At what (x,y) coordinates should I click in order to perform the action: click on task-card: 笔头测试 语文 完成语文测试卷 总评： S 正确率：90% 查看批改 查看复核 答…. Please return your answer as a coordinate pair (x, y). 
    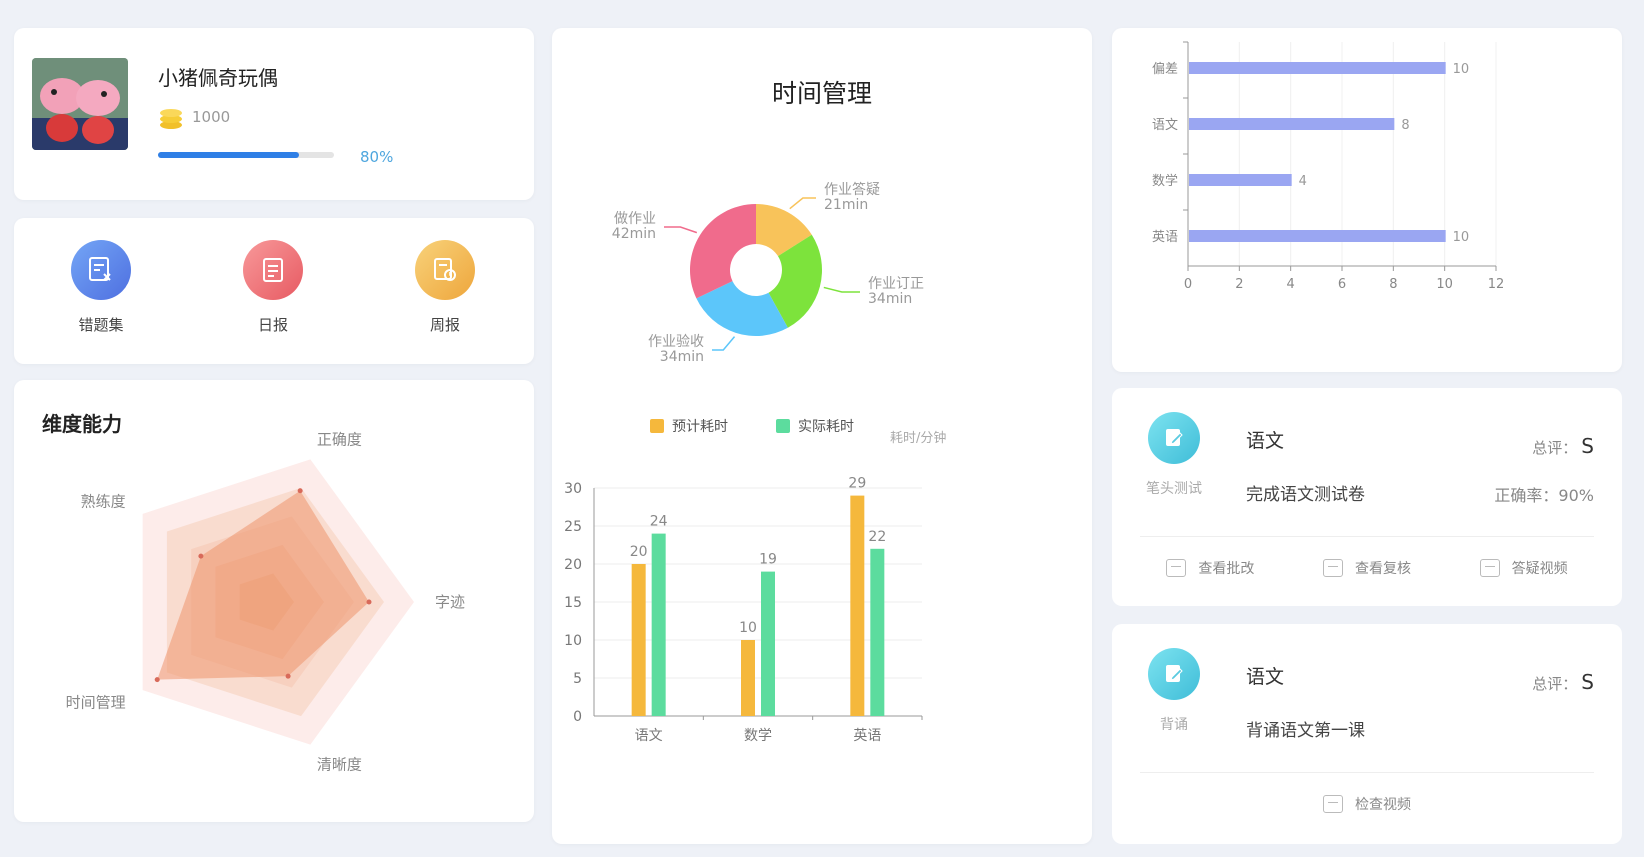
    Looking at the image, I should click on (1367, 497).